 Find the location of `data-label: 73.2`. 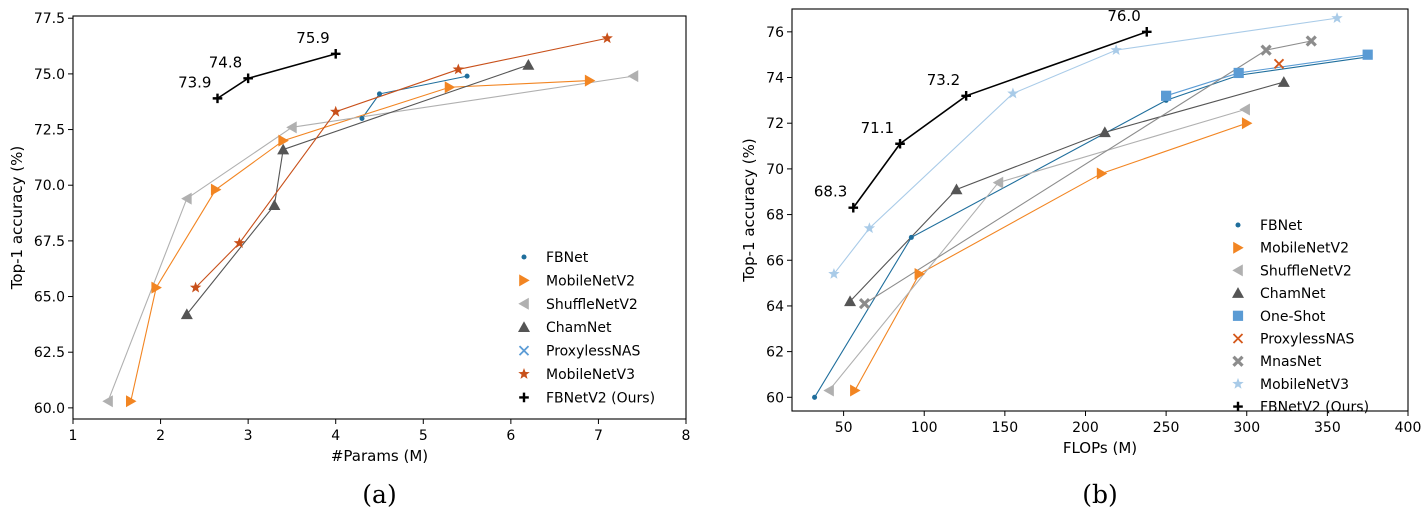

data-label: 73.2 is located at coordinates (943, 80).